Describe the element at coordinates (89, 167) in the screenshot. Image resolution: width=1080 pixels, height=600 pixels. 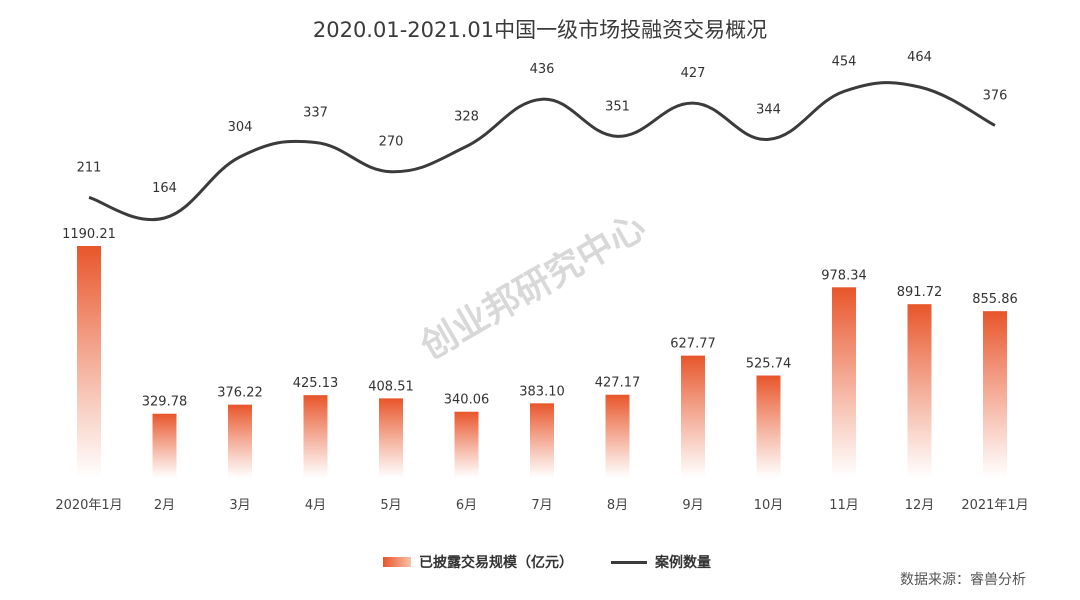
I see `line-value-label: 211` at that location.